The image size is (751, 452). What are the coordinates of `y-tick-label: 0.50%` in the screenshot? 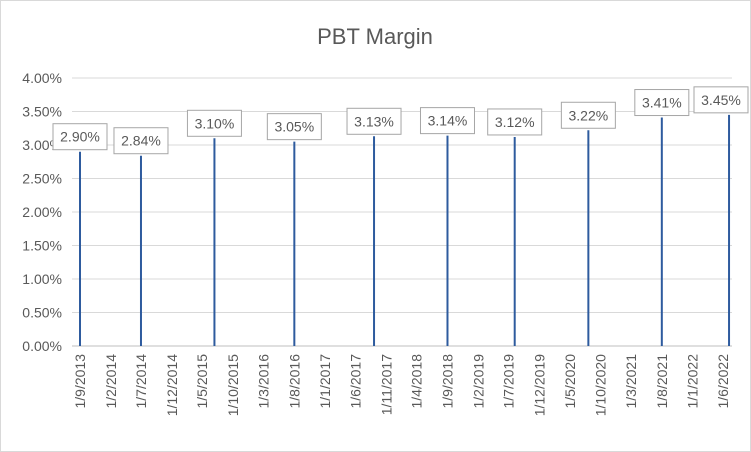 It's located at (42, 313).